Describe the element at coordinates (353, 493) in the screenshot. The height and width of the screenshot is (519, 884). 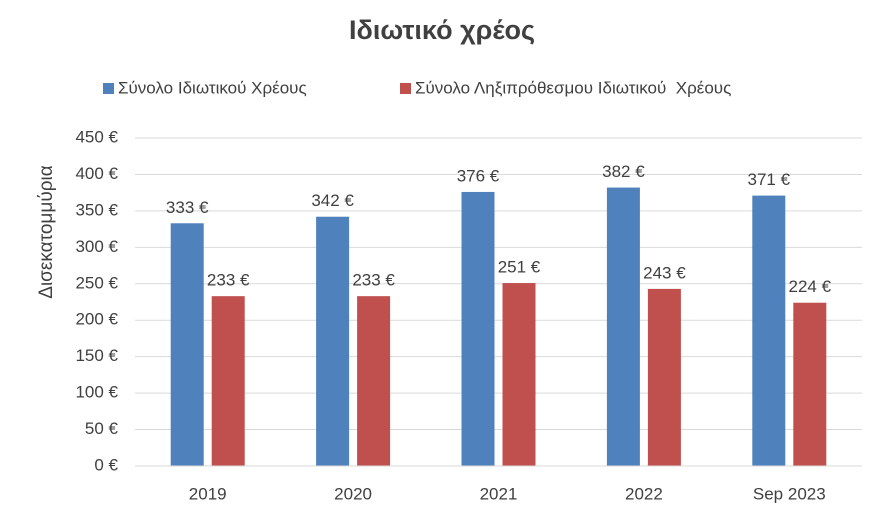
I see `x-tick-label: 2020` at that location.